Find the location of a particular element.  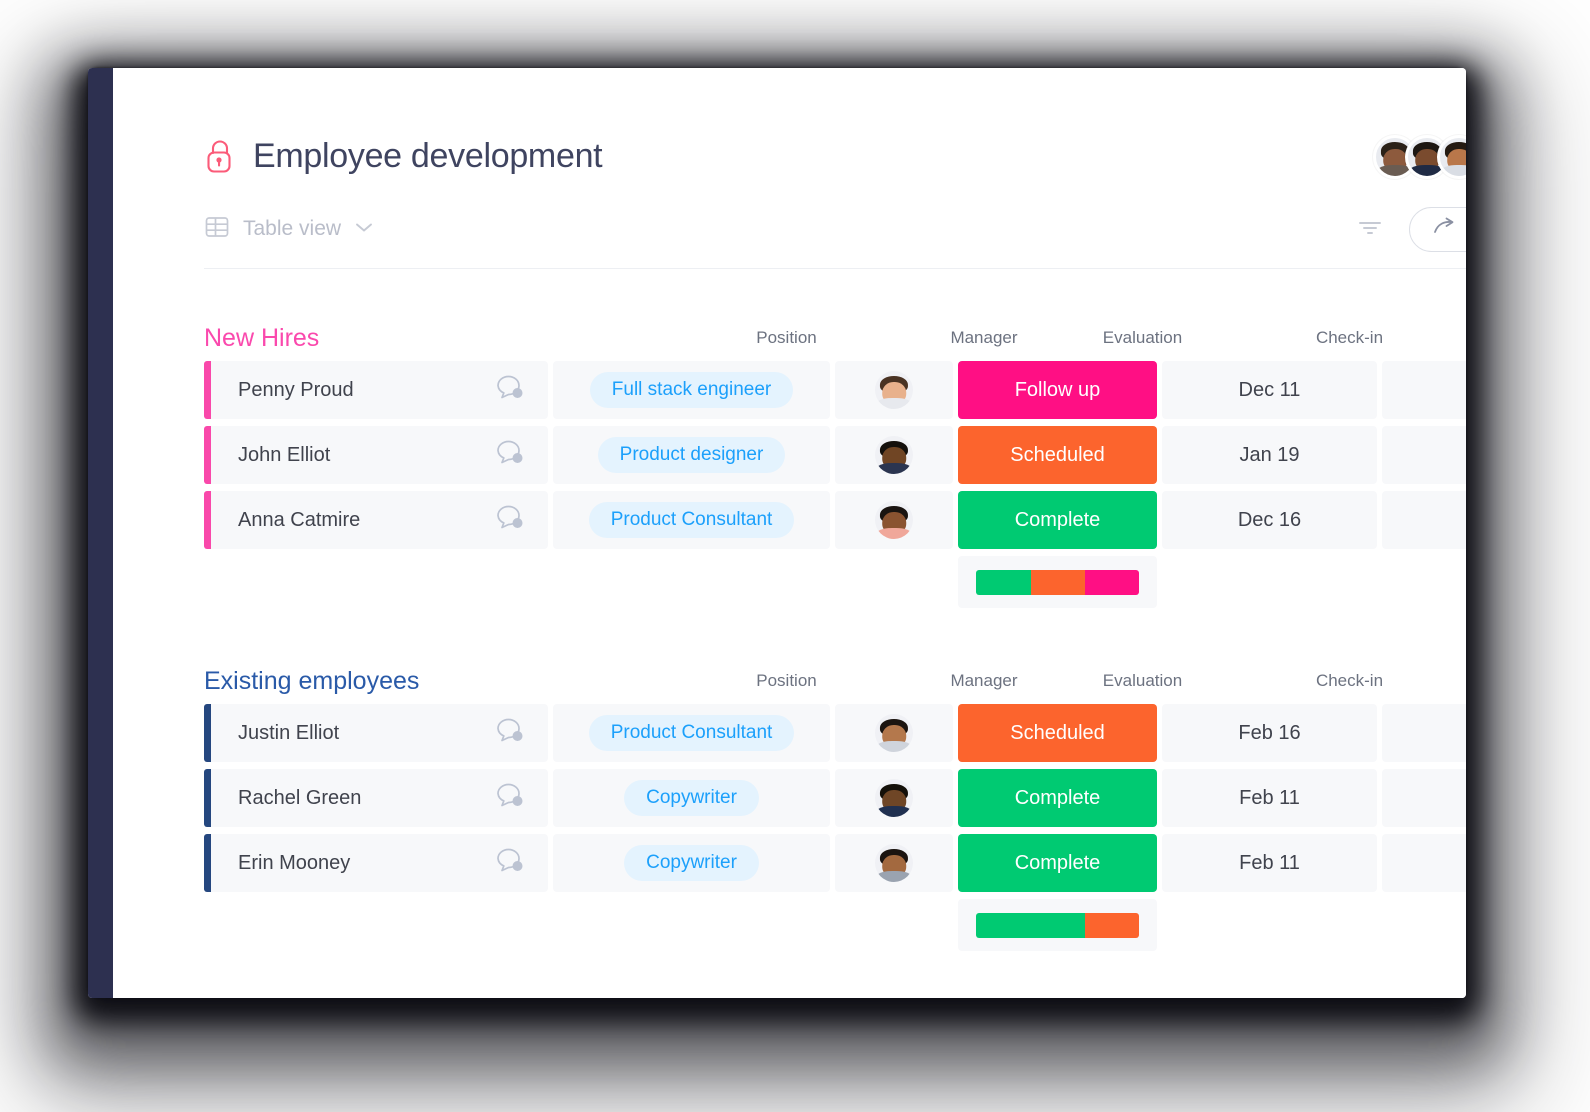

cell-evaluation: Follow up is located at coordinates (1057, 390).